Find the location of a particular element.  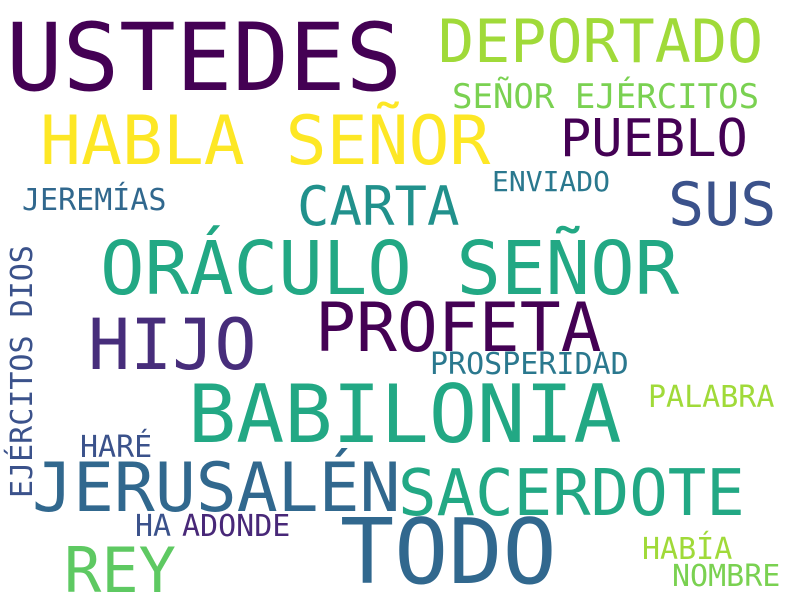

word-todo: TODO is located at coordinates (448, 550).